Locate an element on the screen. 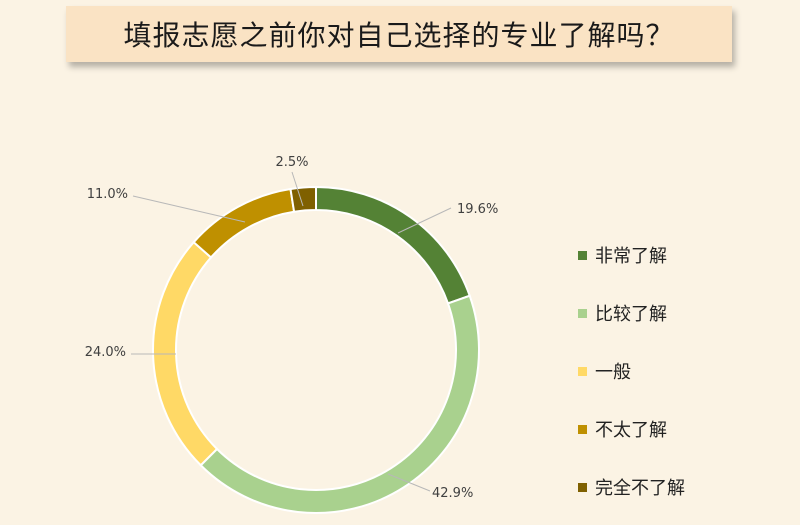 This screenshot has width=800, height=525. legend-label: 非常了解 is located at coordinates (631, 256).